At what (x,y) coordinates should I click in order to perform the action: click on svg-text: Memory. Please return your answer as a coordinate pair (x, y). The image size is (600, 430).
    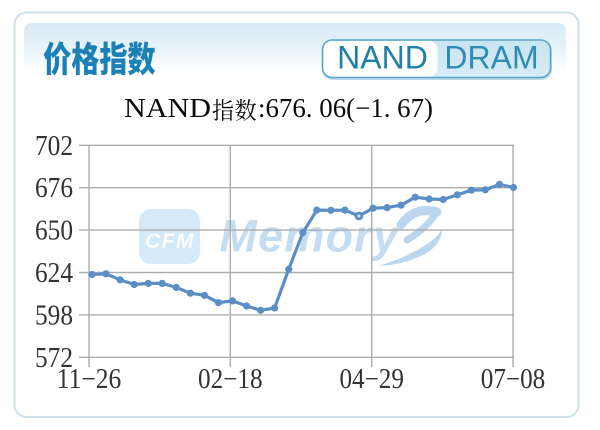
    Looking at the image, I should click on (310, 236).